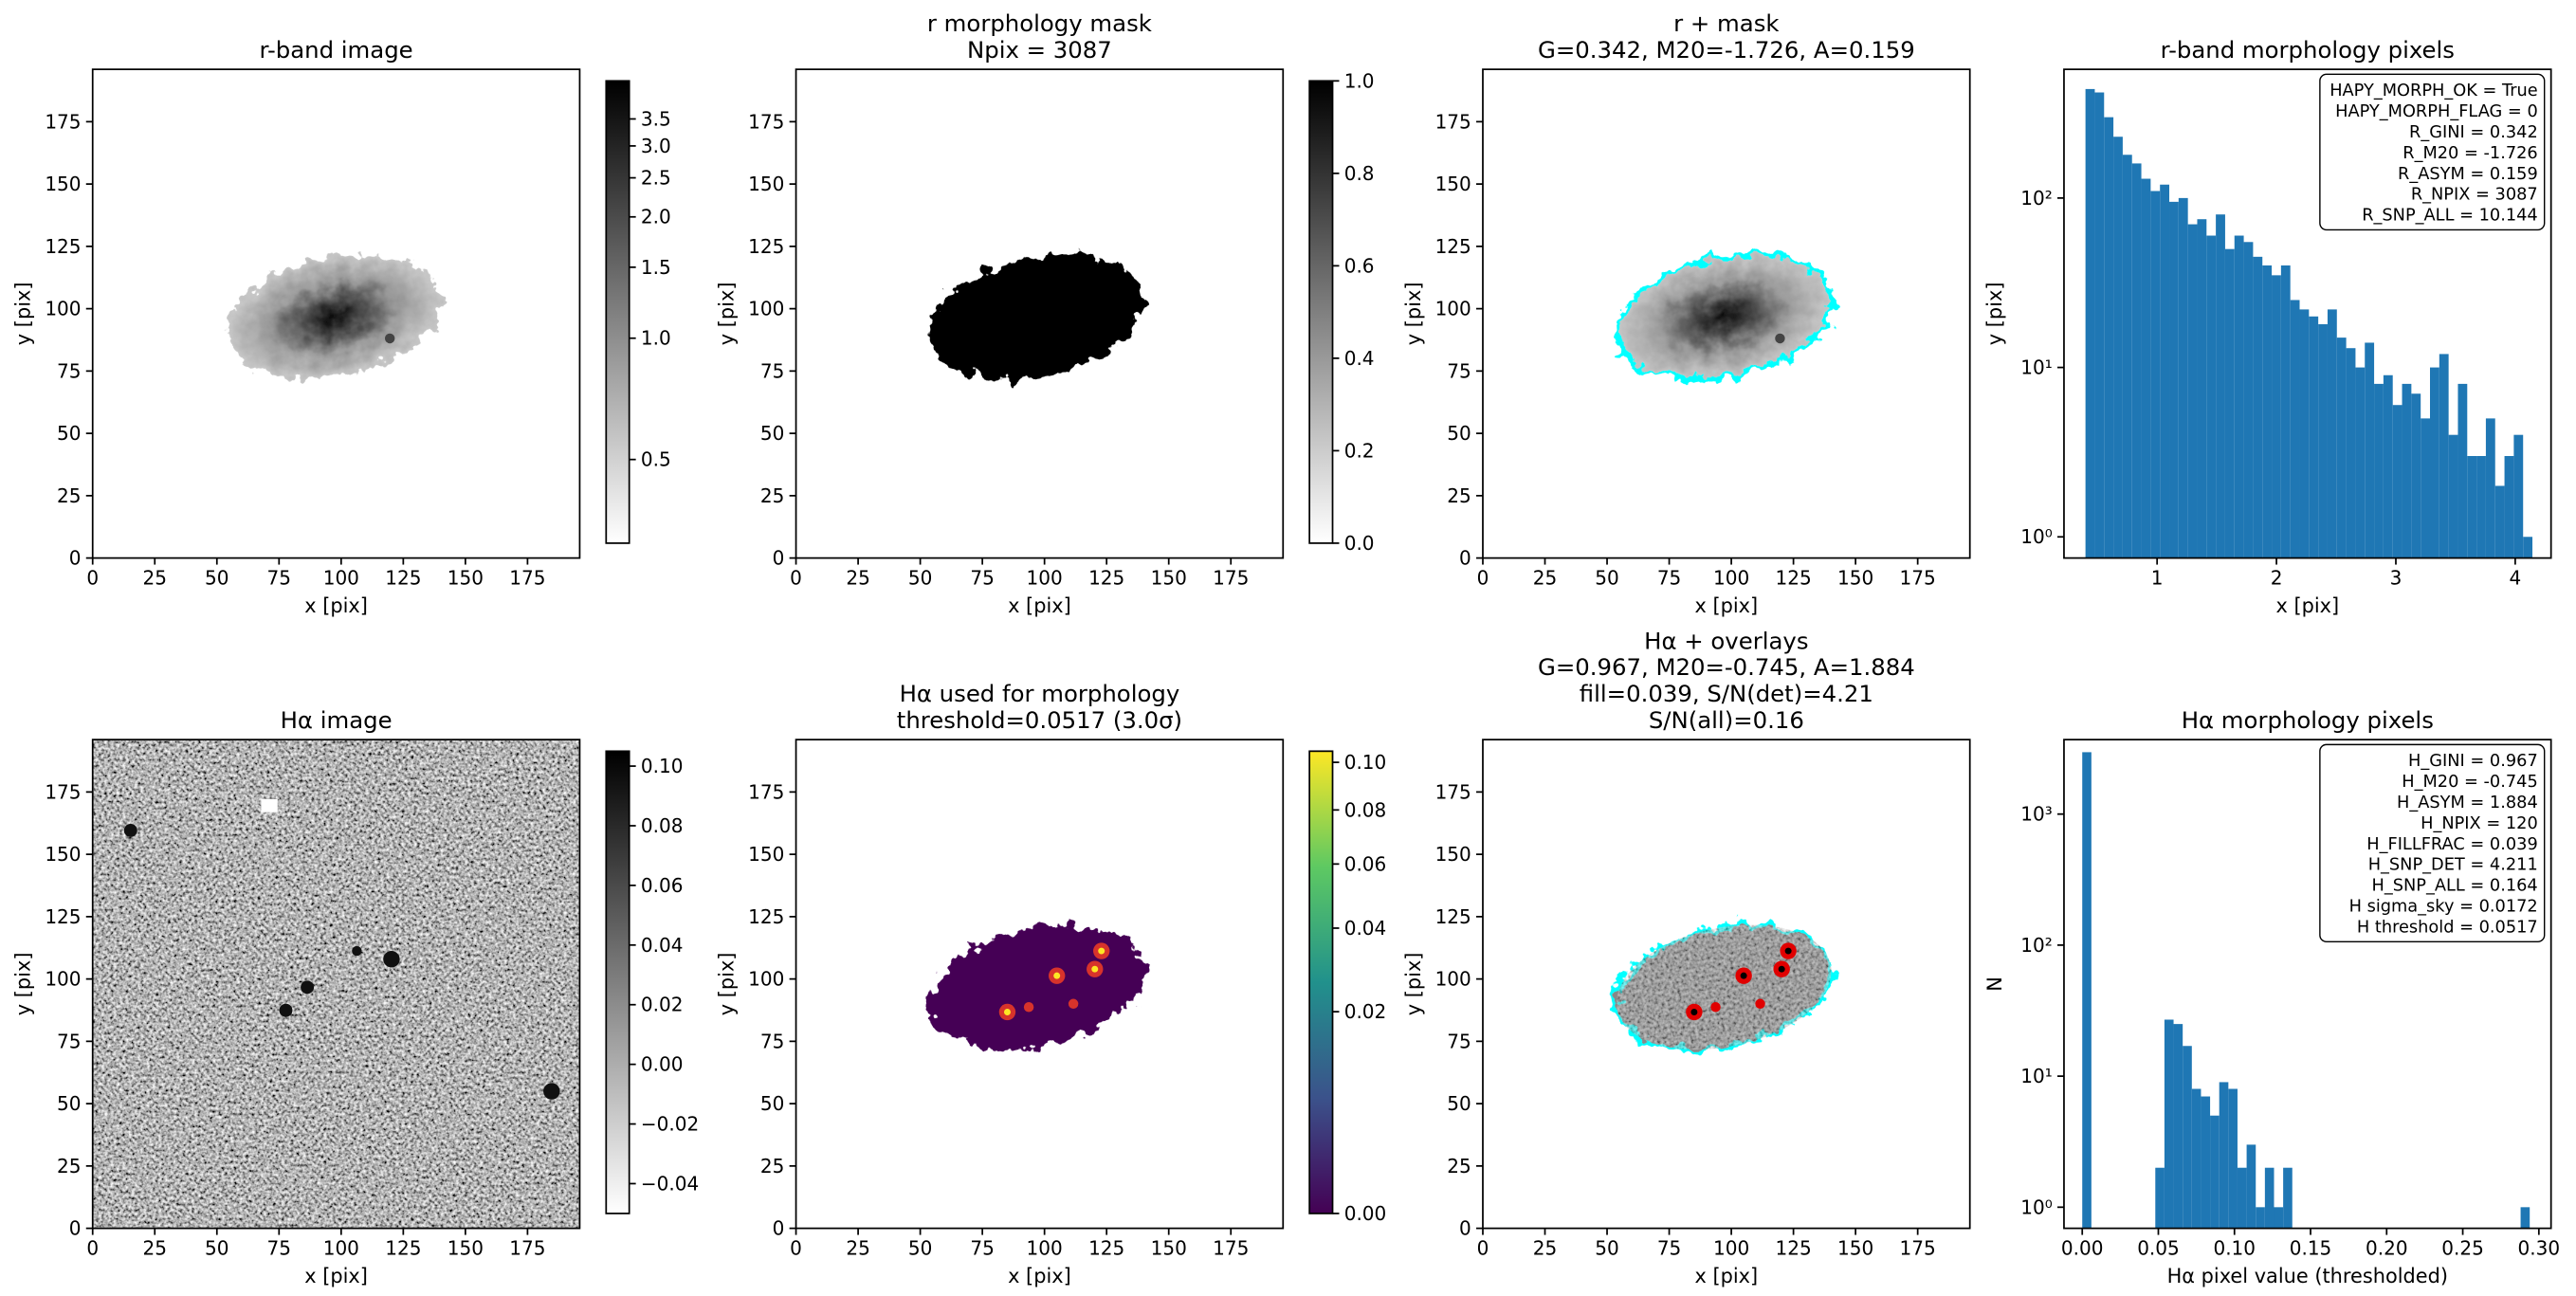  I want to click on y-tick-label: 10⁰, so click(2036, 536).